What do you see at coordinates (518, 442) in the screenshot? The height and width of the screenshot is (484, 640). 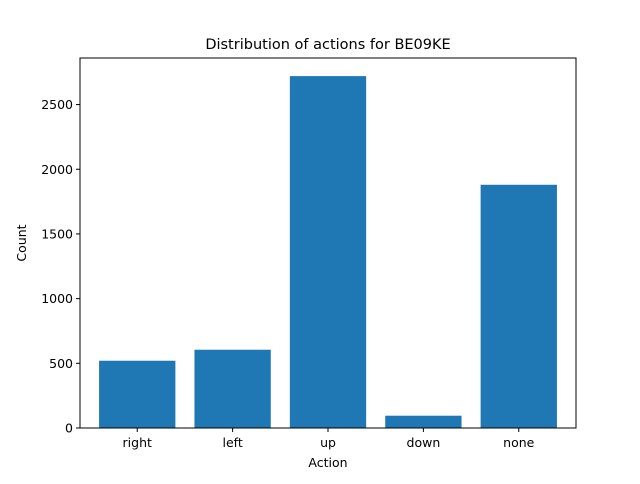 I see `x-tick-label: none` at bounding box center [518, 442].